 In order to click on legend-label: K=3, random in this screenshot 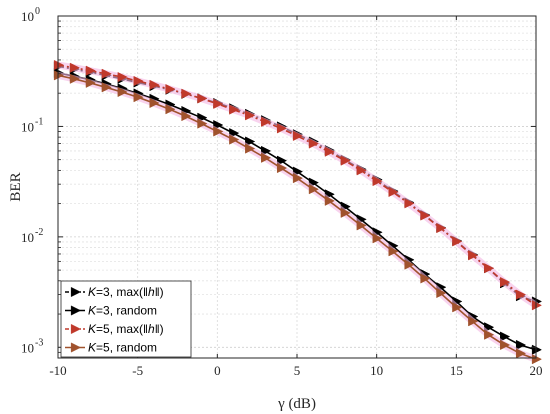, I will do `click(122, 311)`.